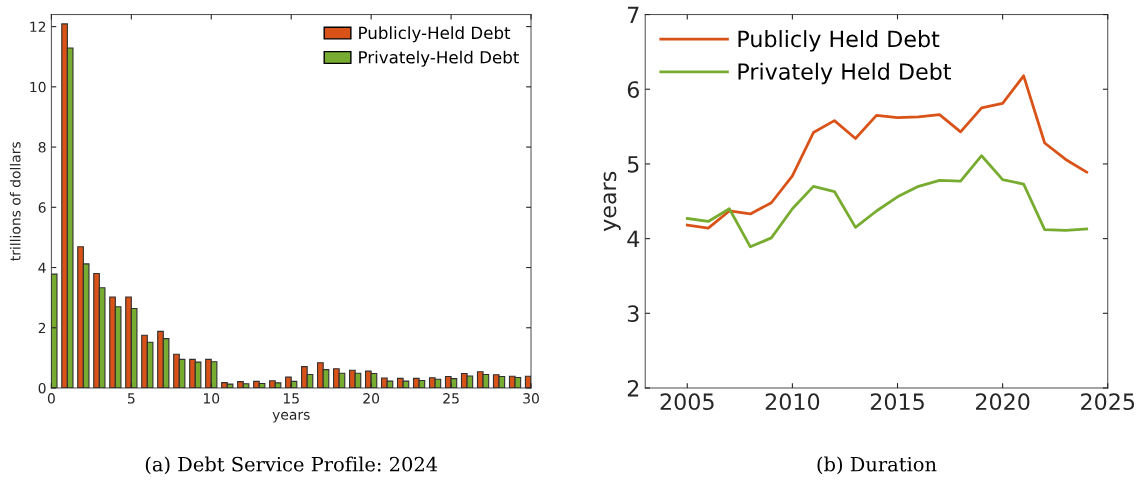  Describe the element at coordinates (291, 398) in the screenshot. I see `x-tick-label: 15` at that location.